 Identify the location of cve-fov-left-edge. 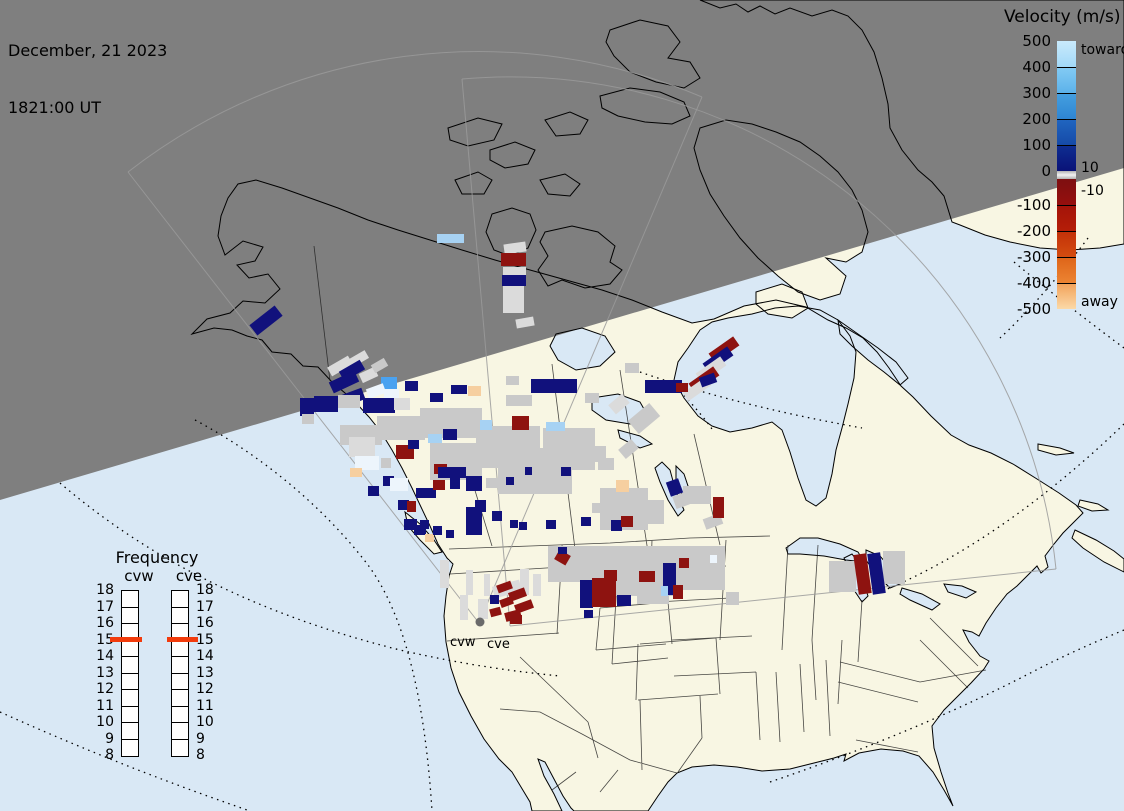
(486, 352).